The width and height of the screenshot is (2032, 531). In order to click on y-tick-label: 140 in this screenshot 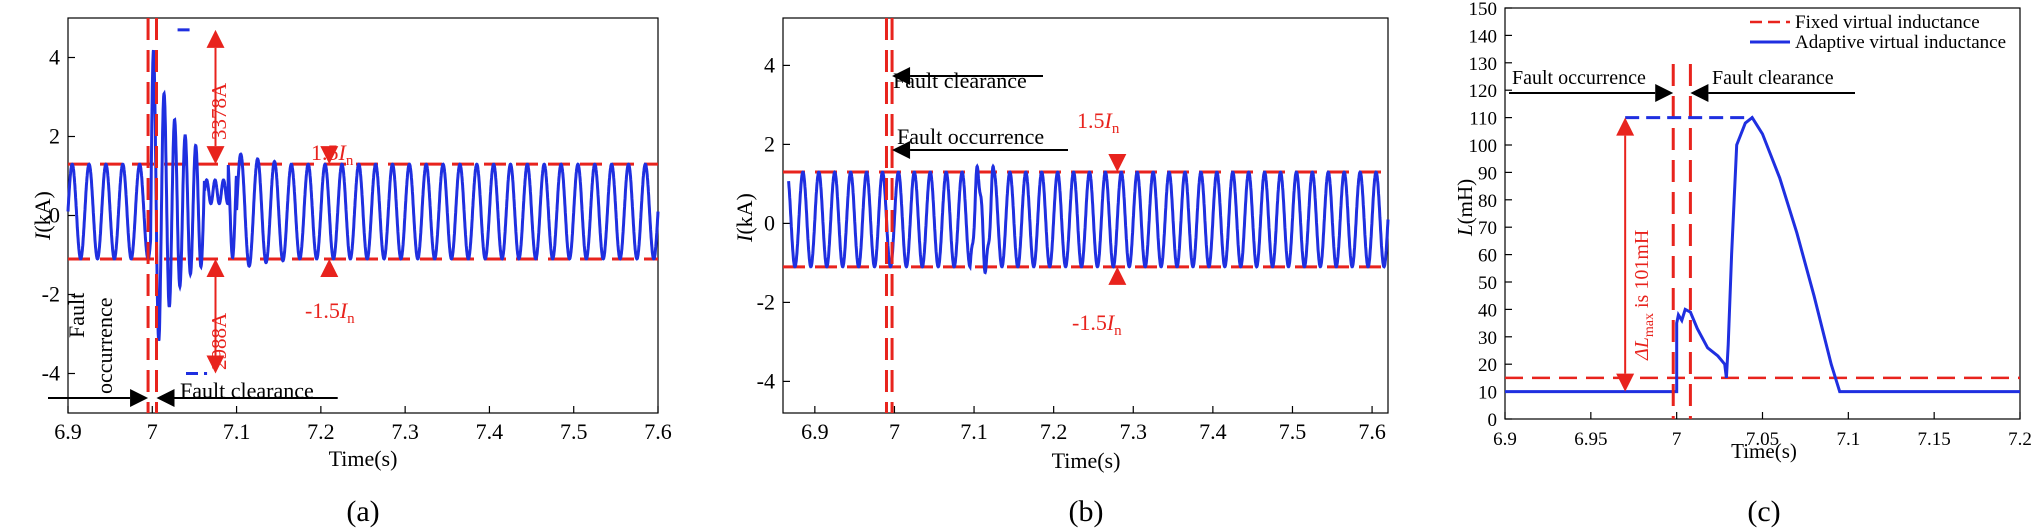, I will do `click(1483, 36)`.